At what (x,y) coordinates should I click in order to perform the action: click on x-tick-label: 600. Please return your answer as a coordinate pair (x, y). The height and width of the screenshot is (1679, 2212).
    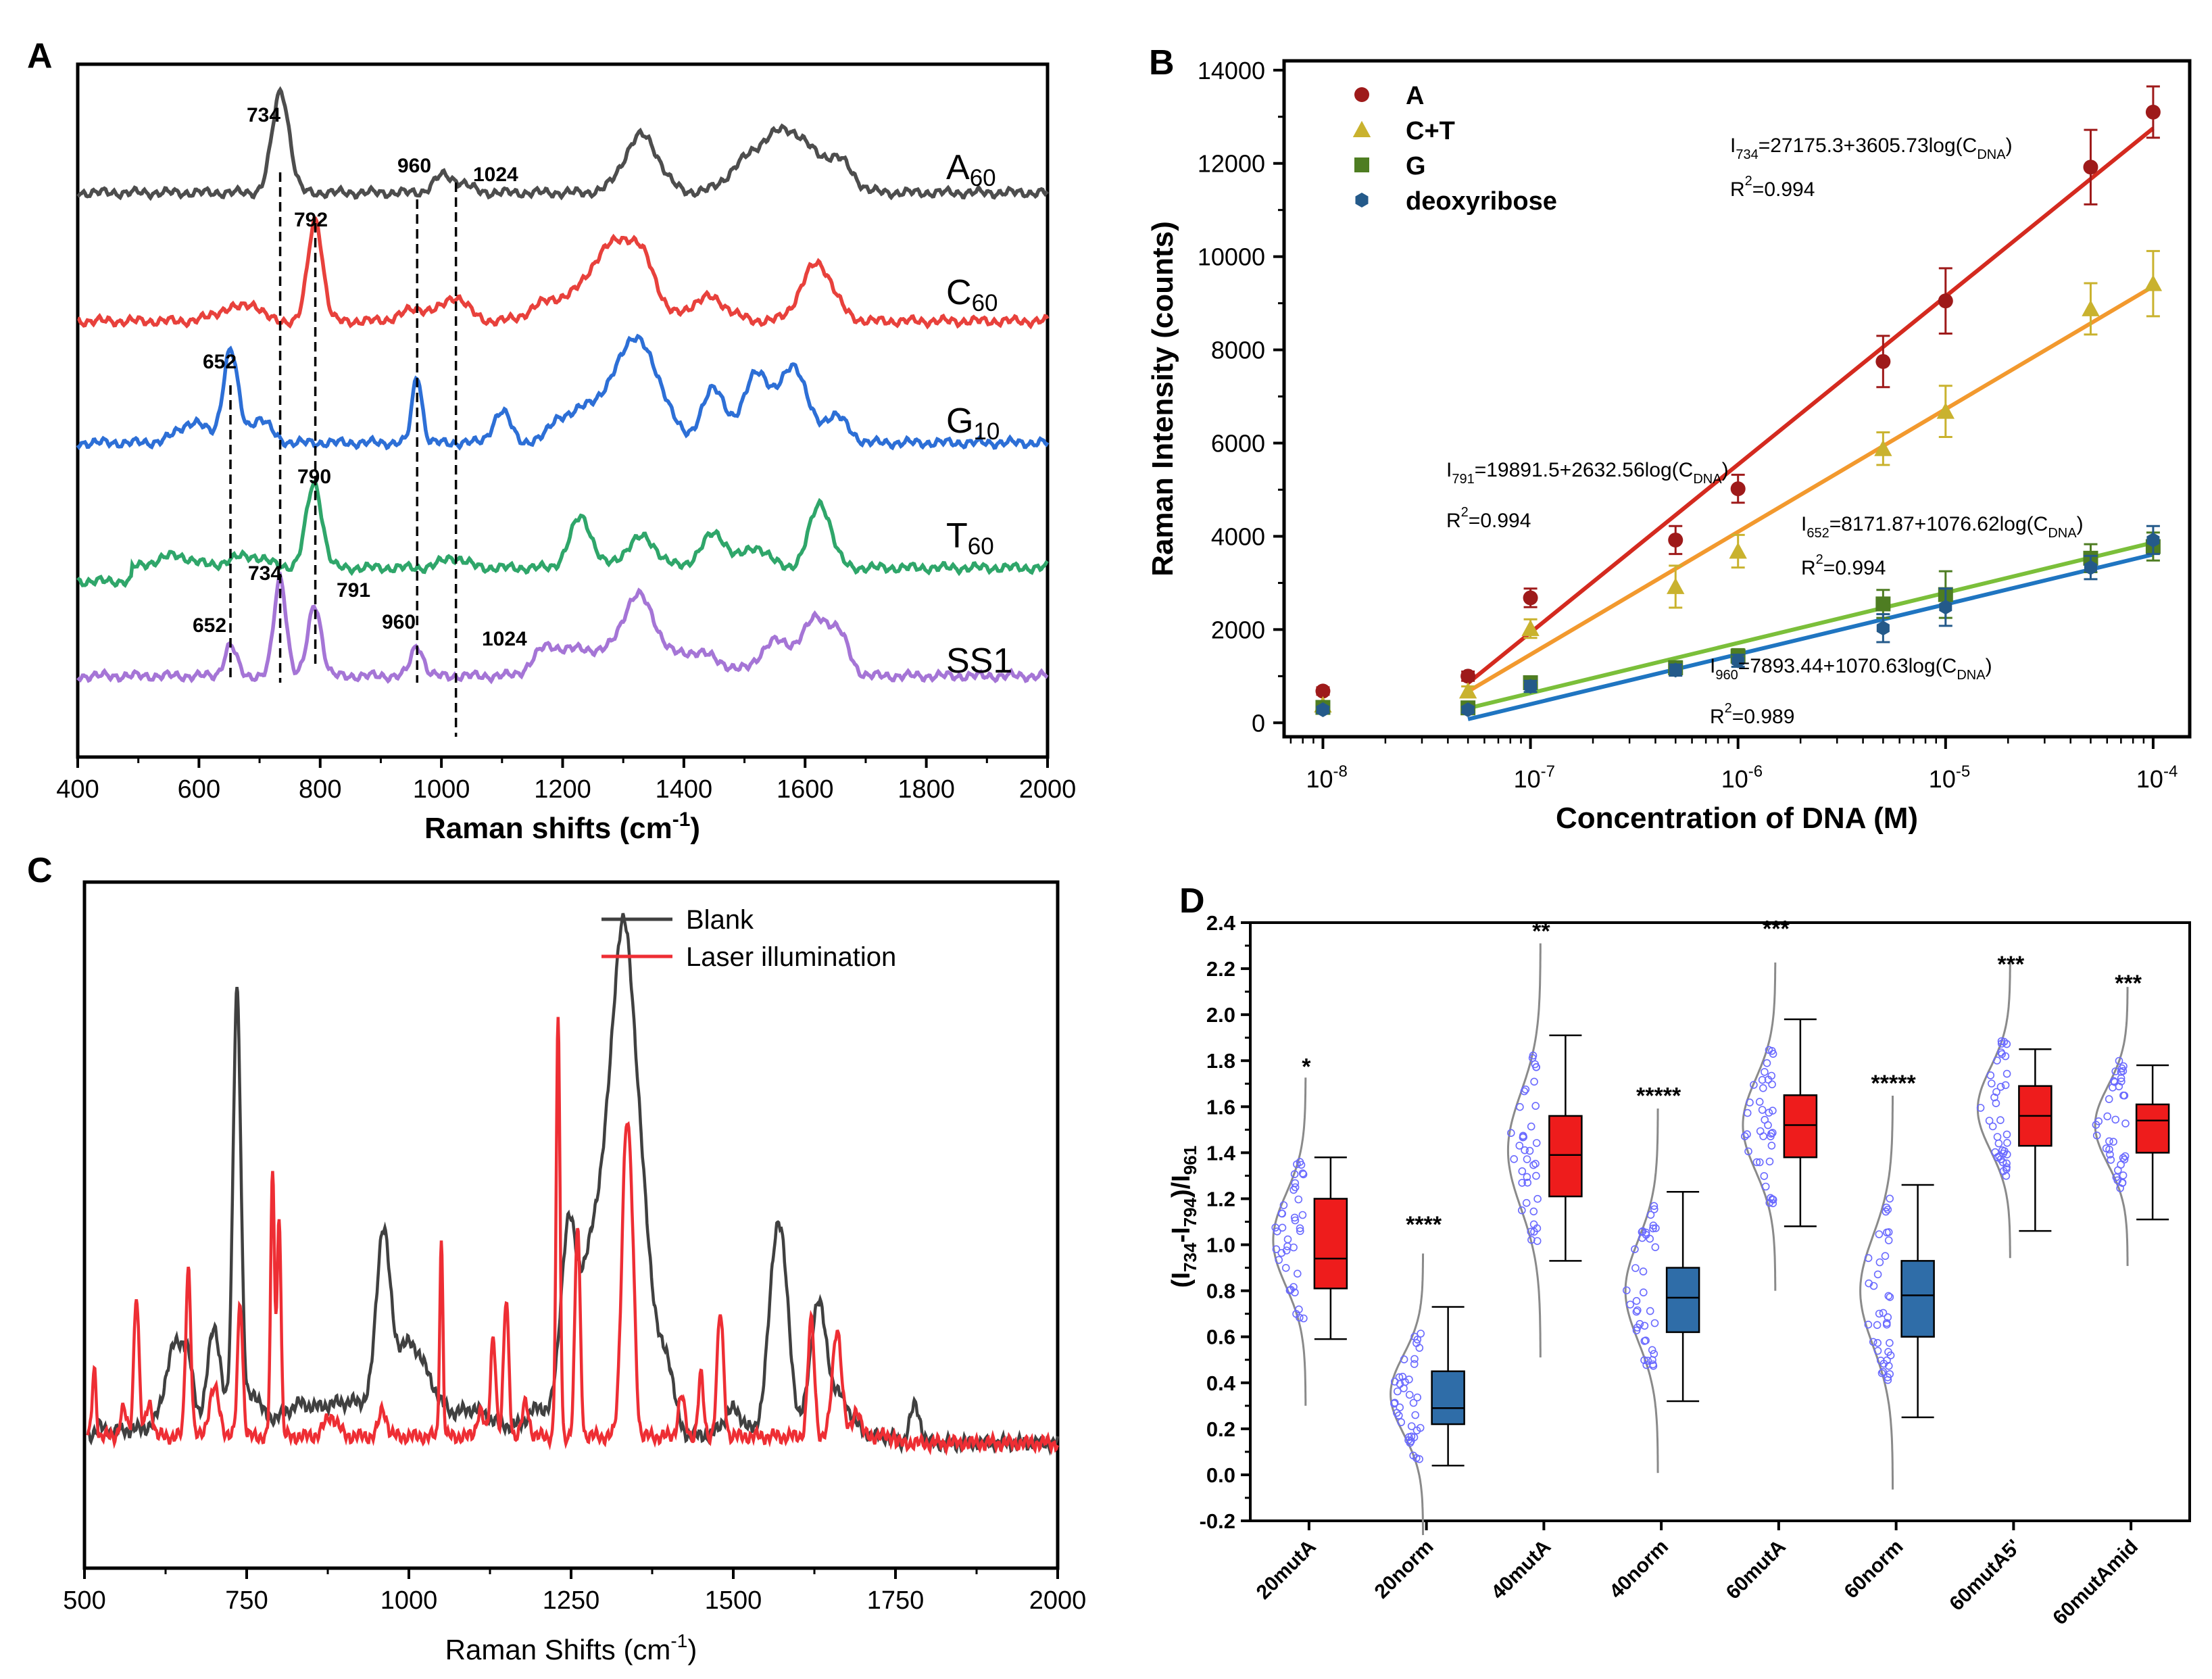
    Looking at the image, I should click on (199, 789).